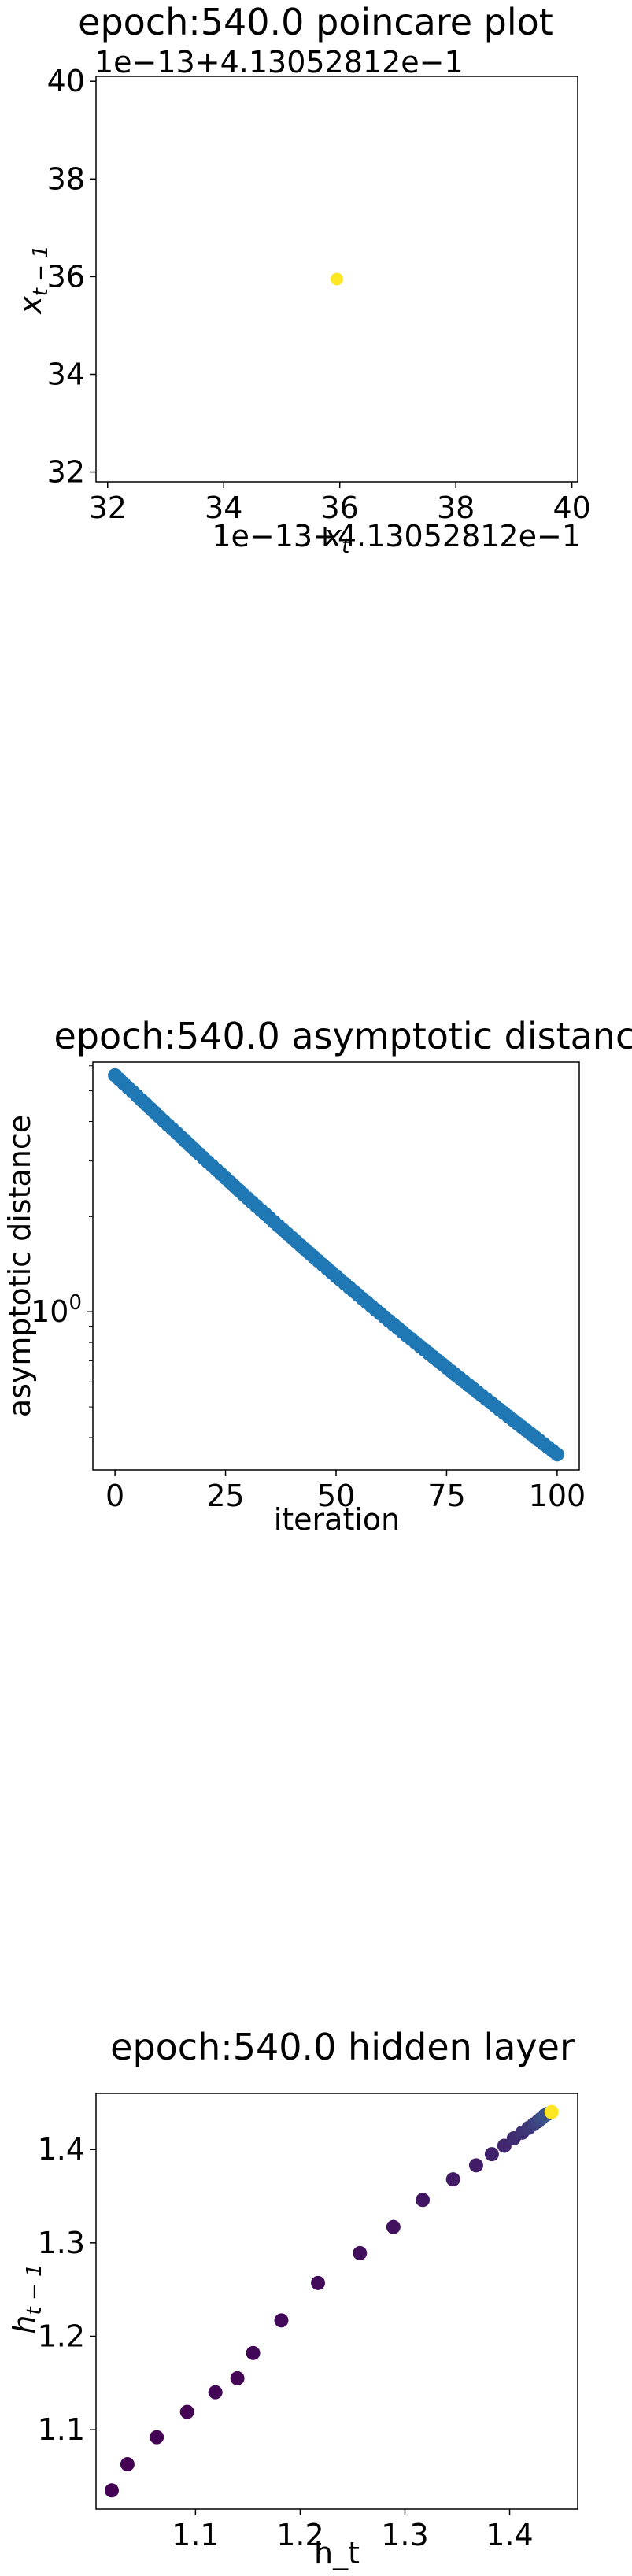 The image size is (632, 2576). I want to click on x-tick-label: 0, so click(115, 1496).